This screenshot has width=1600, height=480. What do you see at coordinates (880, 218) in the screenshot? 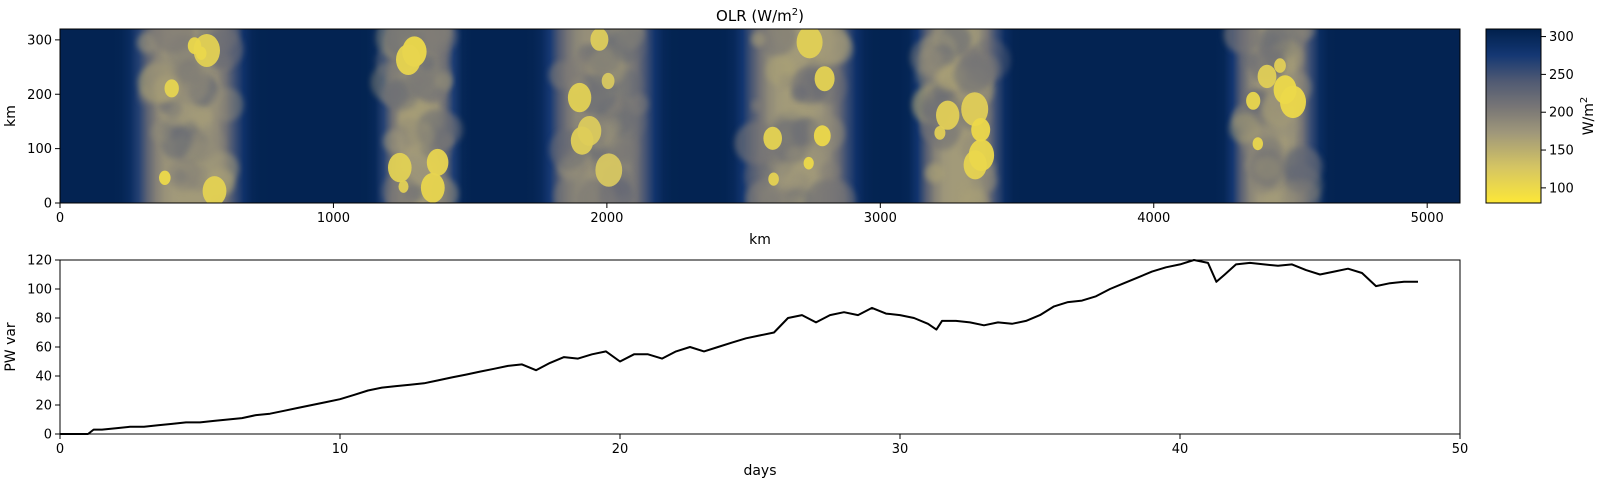
I see `x-tick-label: 3000` at bounding box center [880, 218].